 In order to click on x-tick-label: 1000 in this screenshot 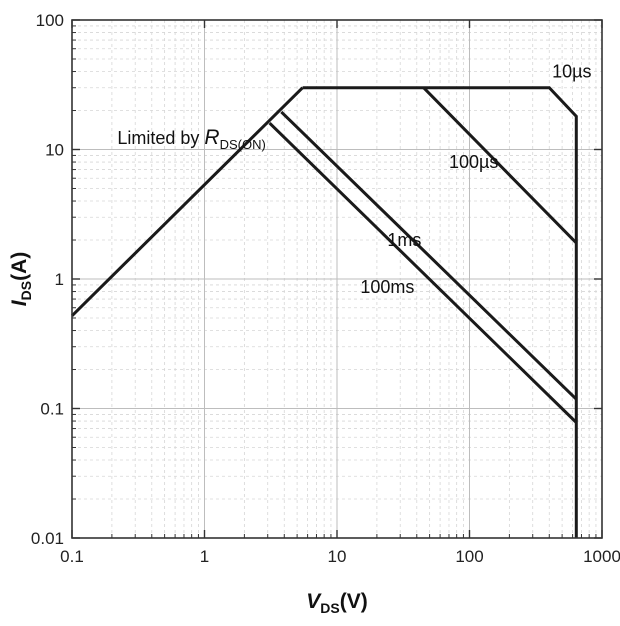, I will do `click(601, 556)`.